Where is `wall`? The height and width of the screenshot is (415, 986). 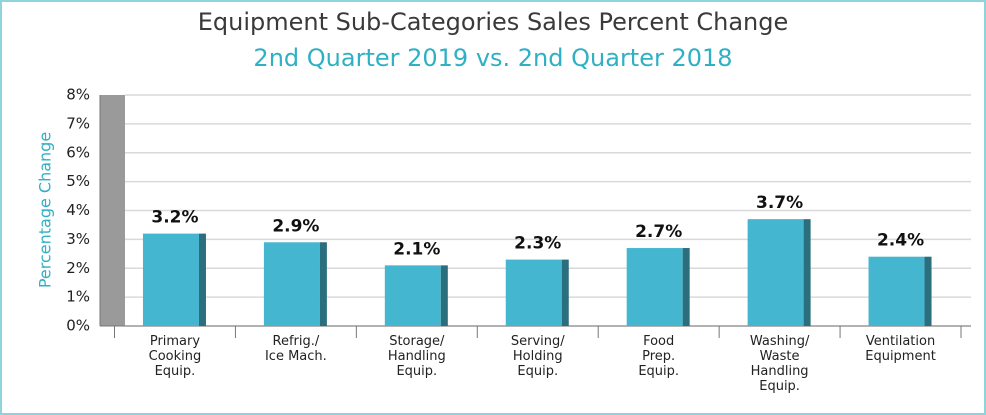 wall is located at coordinates (112, 210).